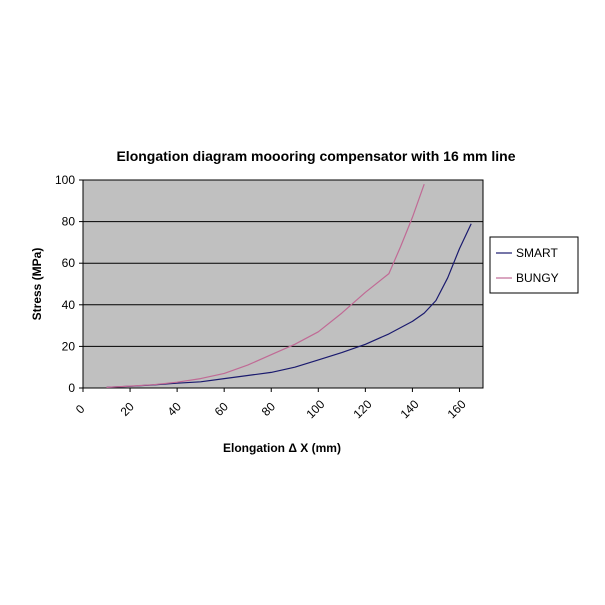  Describe the element at coordinates (69, 222) in the screenshot. I see `y-tick-label: 80` at that location.